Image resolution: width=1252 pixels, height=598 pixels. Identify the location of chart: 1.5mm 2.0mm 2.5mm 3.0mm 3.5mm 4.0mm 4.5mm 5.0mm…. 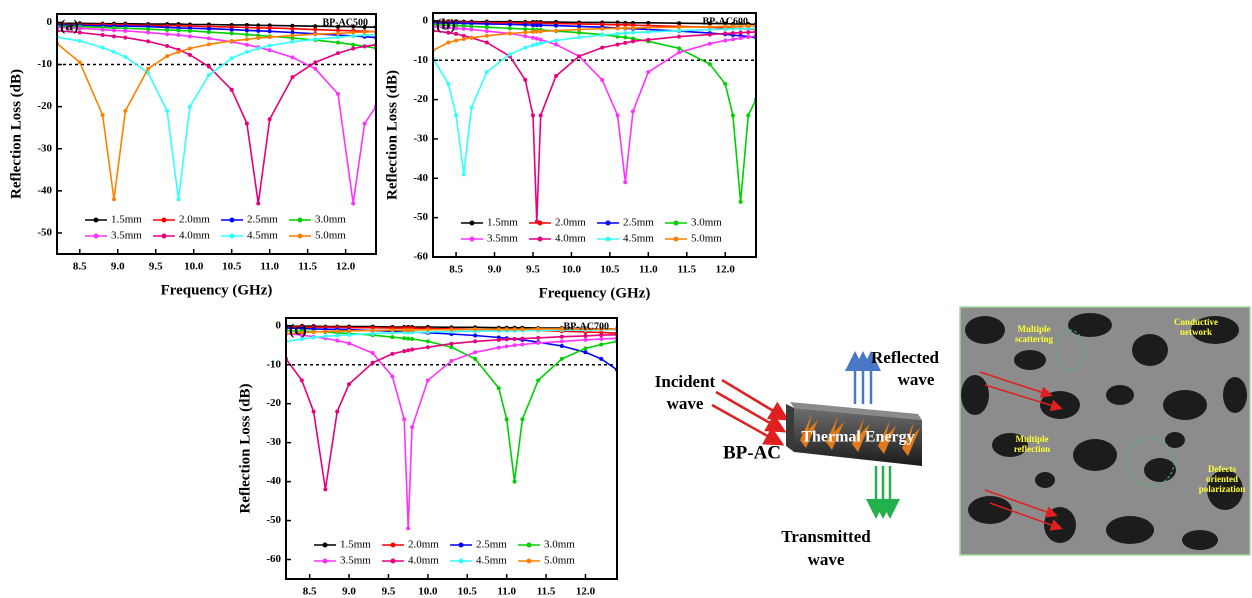
(570, 156).